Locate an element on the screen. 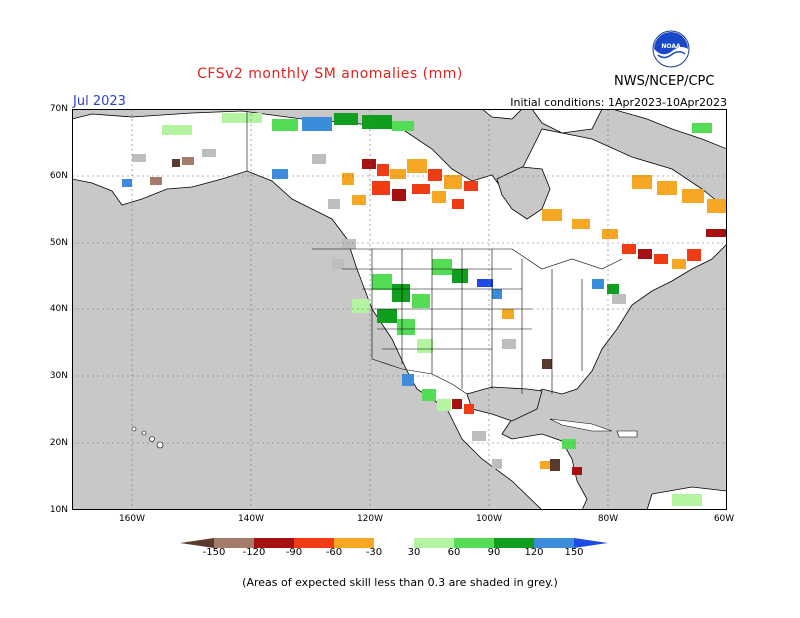  agency-label: NWS/NCEP/CPC is located at coordinates (664, 81).